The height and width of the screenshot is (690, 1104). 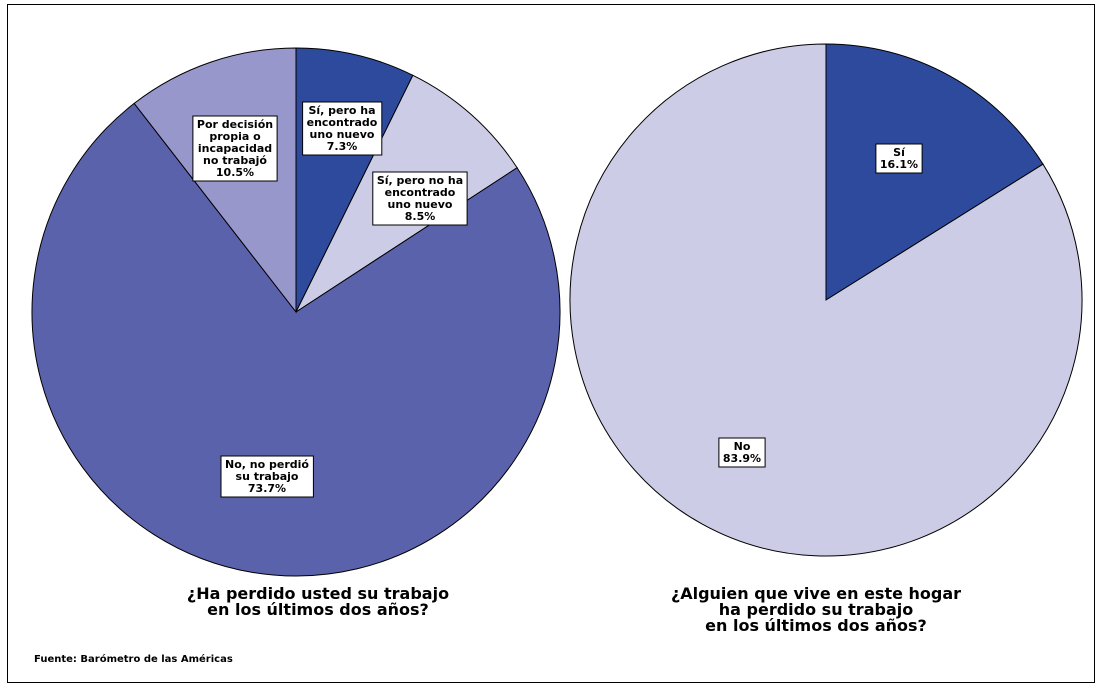 I want to click on pie2-slice-2-label: No 83.9%, so click(x=742, y=452).